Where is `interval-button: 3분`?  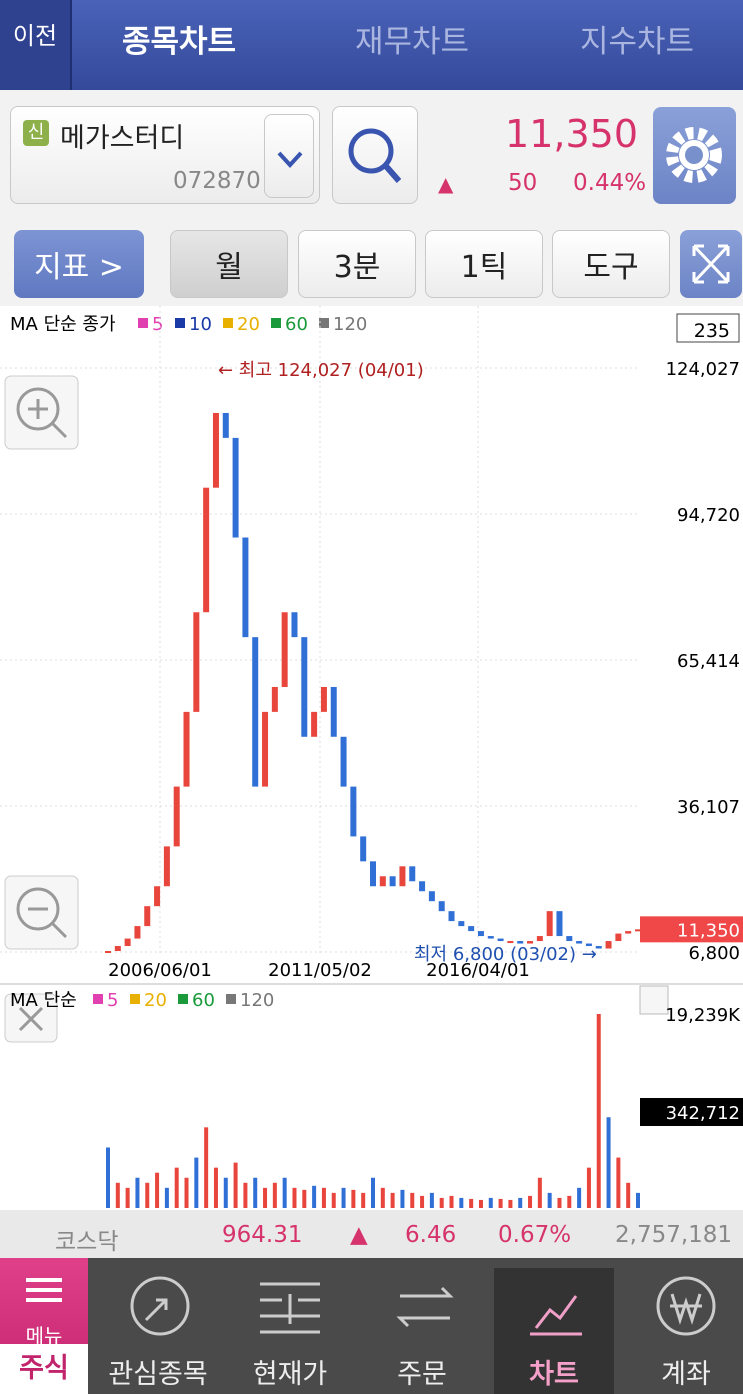 interval-button: 3분 is located at coordinates (357, 264).